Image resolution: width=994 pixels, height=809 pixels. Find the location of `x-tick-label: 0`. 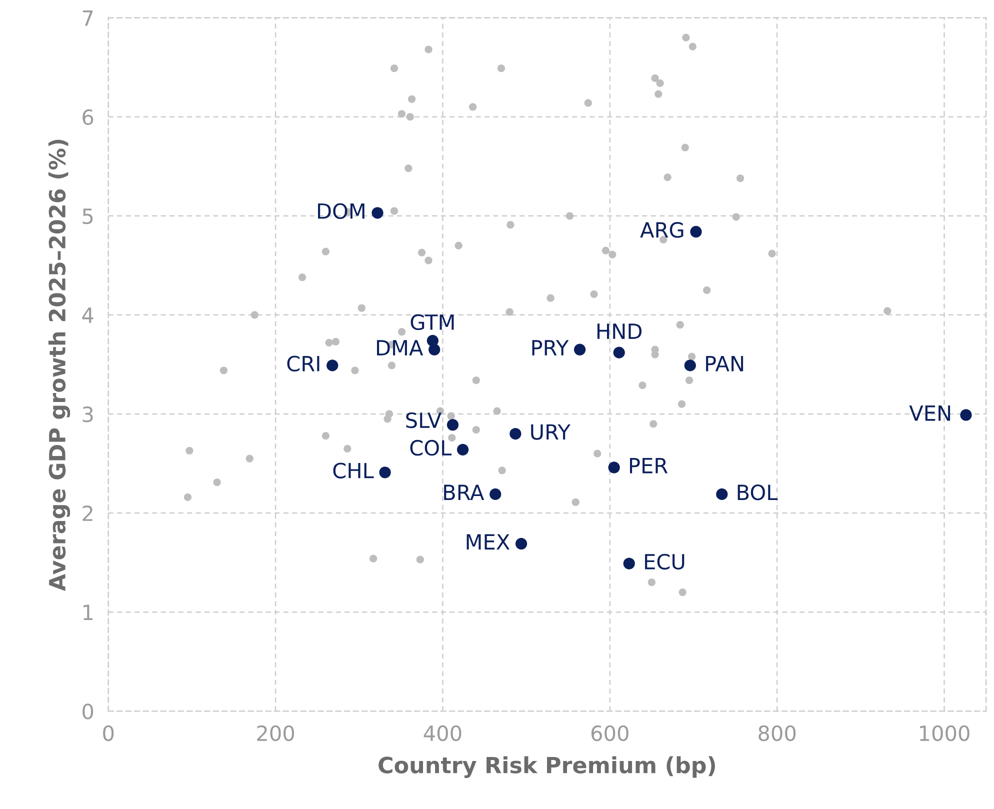

x-tick-label: 0 is located at coordinates (108, 733).